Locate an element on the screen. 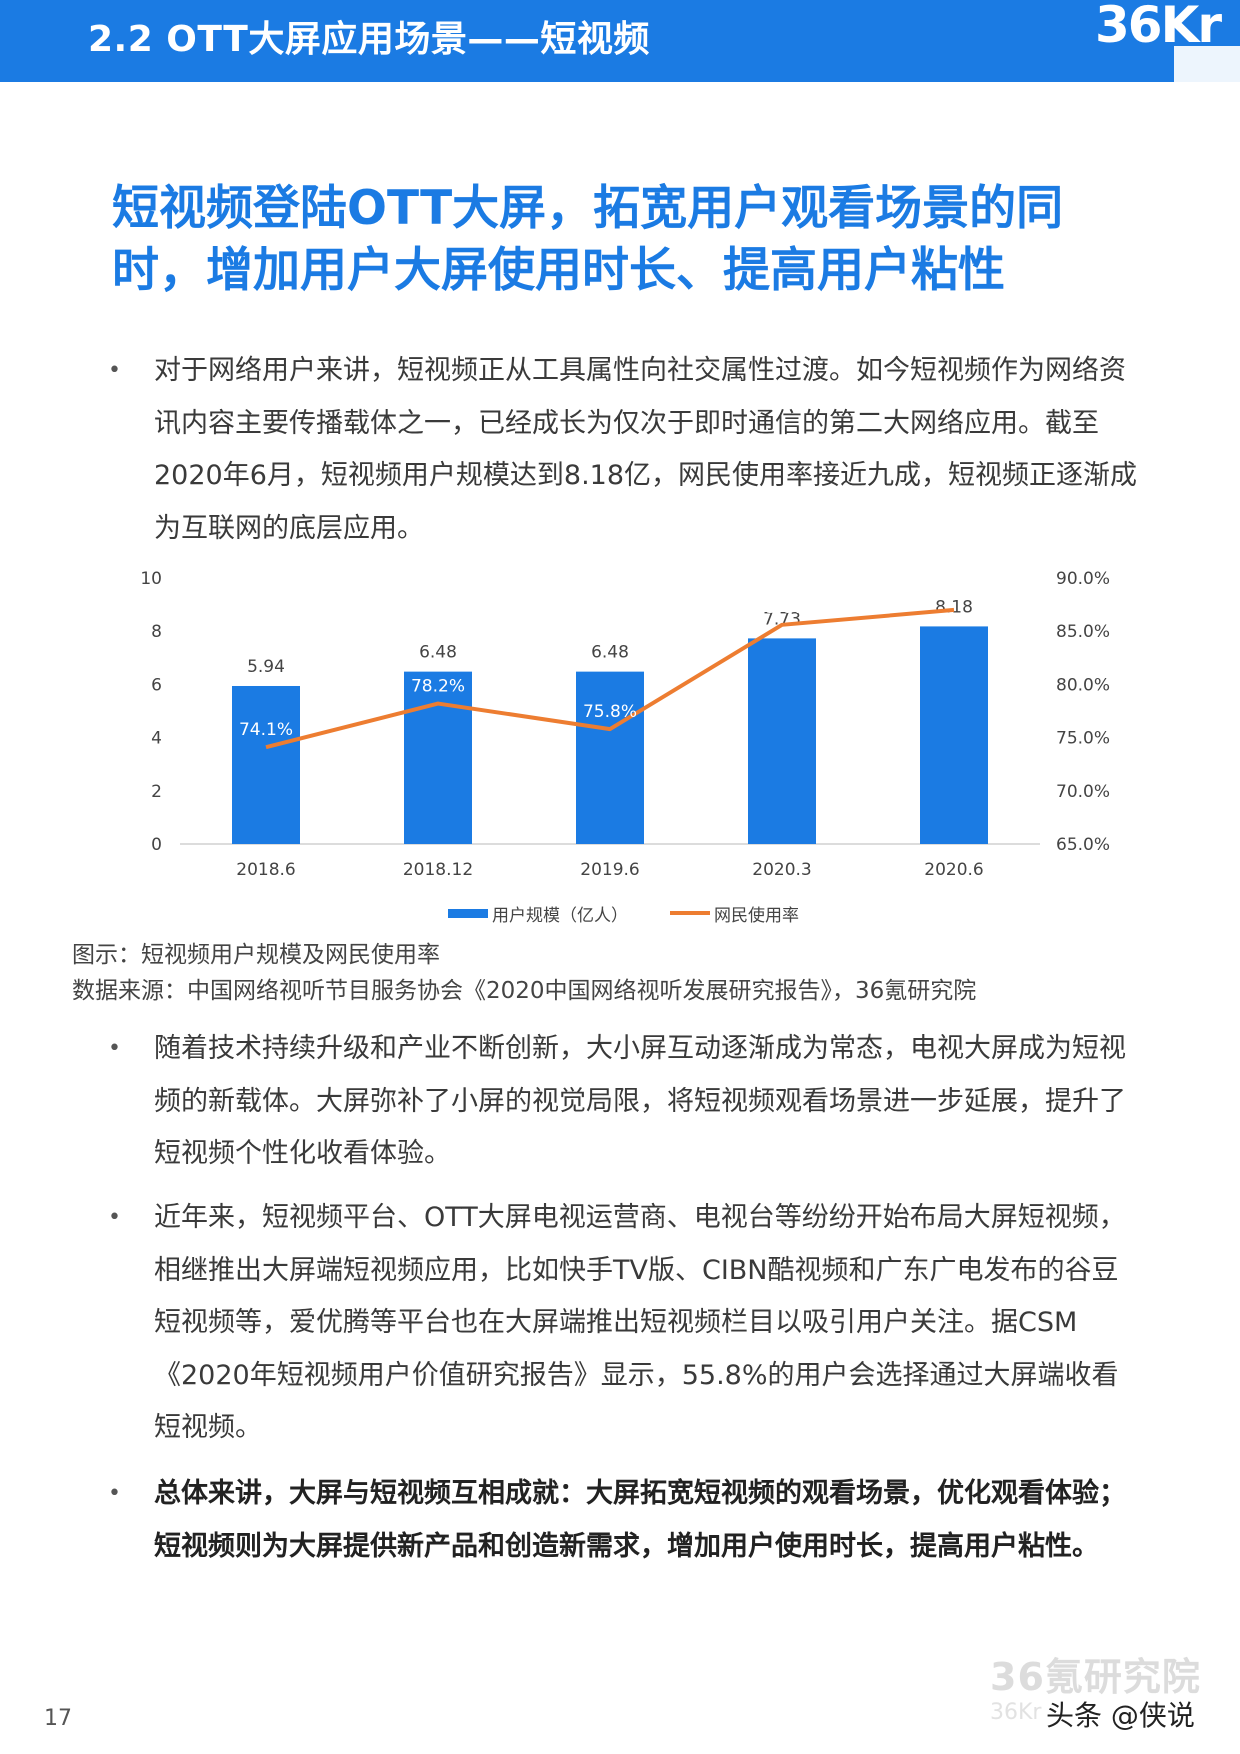 The image size is (1240, 1754). y-axis-tick-label: 10 is located at coordinates (151, 579).